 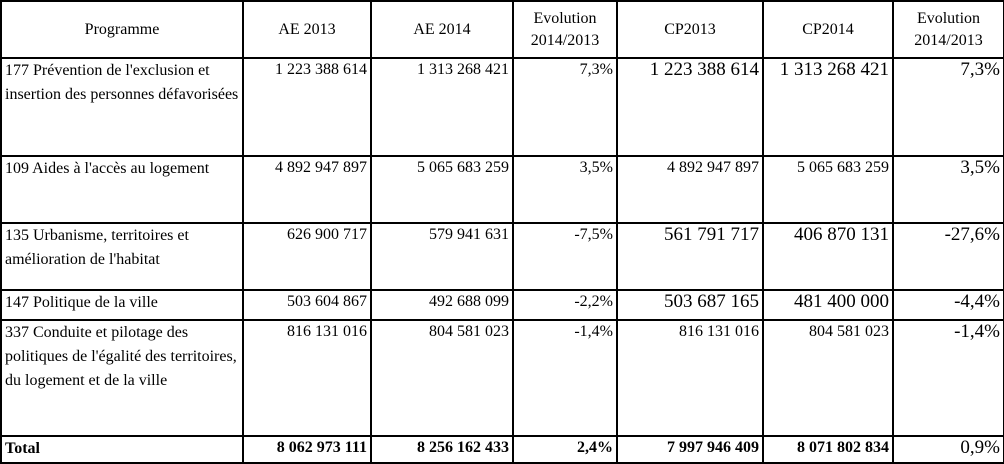 I want to click on evolution-ae-cell: 7,3%, so click(x=565, y=107).